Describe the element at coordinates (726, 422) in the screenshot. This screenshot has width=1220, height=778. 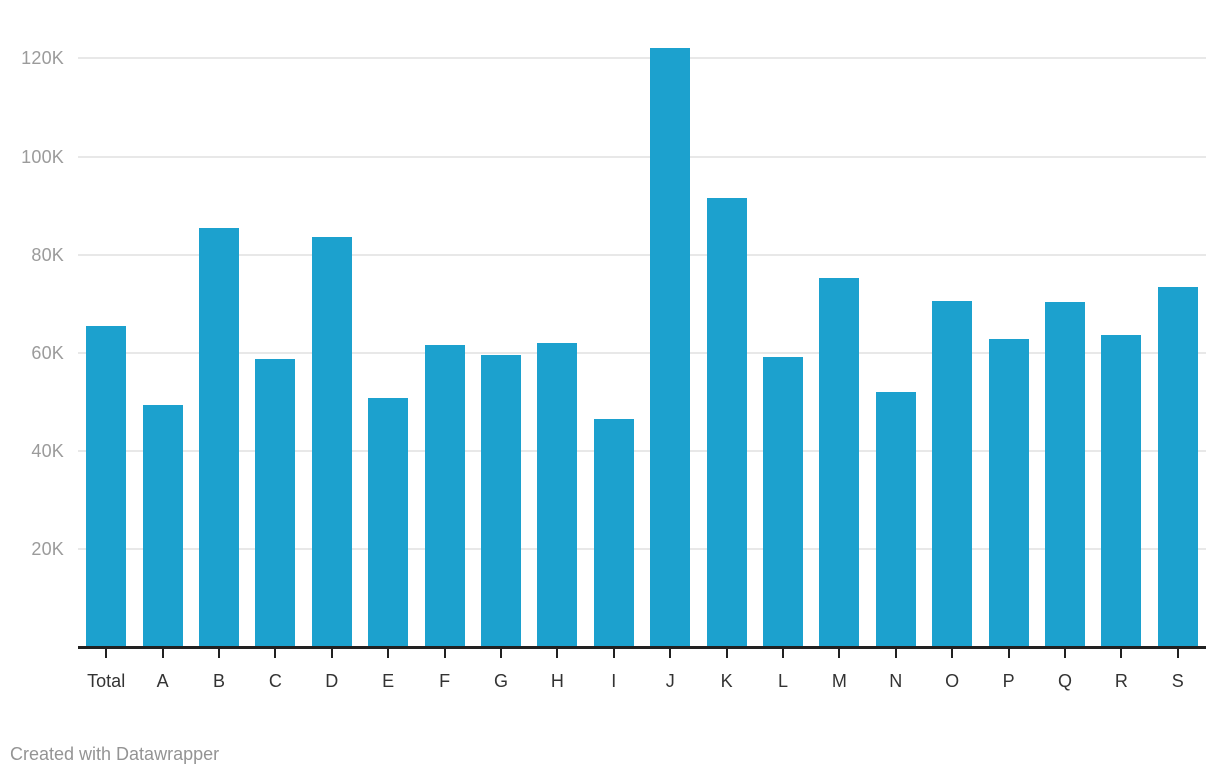
I see `bar-k` at that location.